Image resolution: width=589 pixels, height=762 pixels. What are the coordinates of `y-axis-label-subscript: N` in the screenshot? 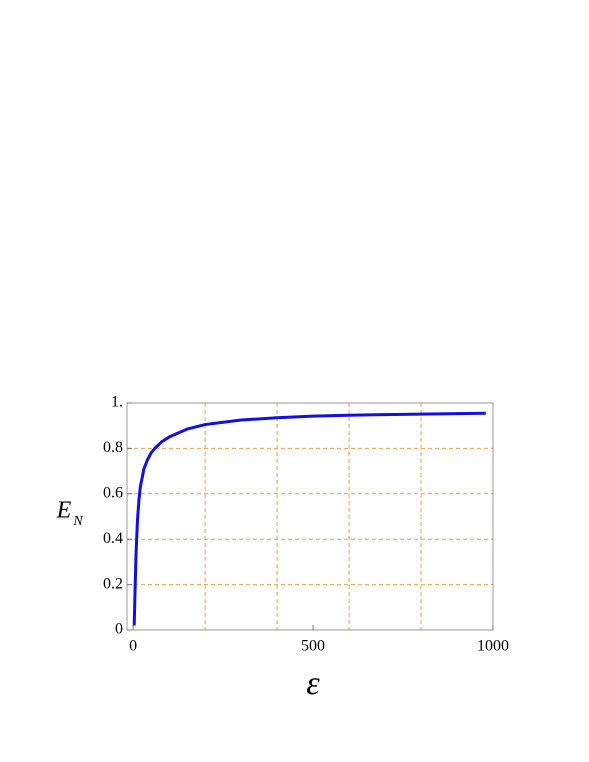 It's located at (77, 521).